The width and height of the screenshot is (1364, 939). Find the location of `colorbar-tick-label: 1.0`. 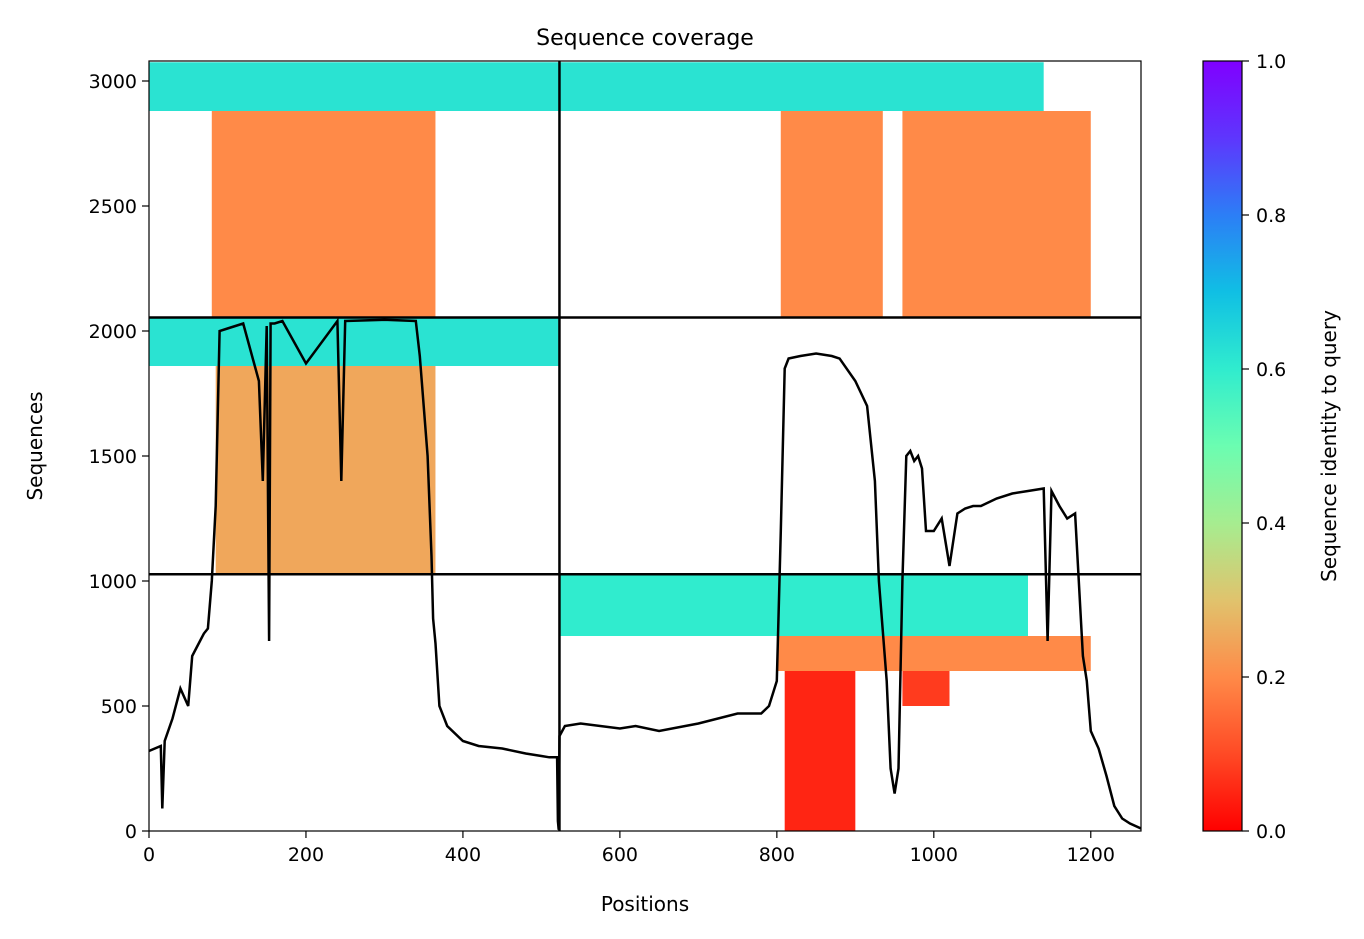

colorbar-tick-label: 1.0 is located at coordinates (1271, 62).